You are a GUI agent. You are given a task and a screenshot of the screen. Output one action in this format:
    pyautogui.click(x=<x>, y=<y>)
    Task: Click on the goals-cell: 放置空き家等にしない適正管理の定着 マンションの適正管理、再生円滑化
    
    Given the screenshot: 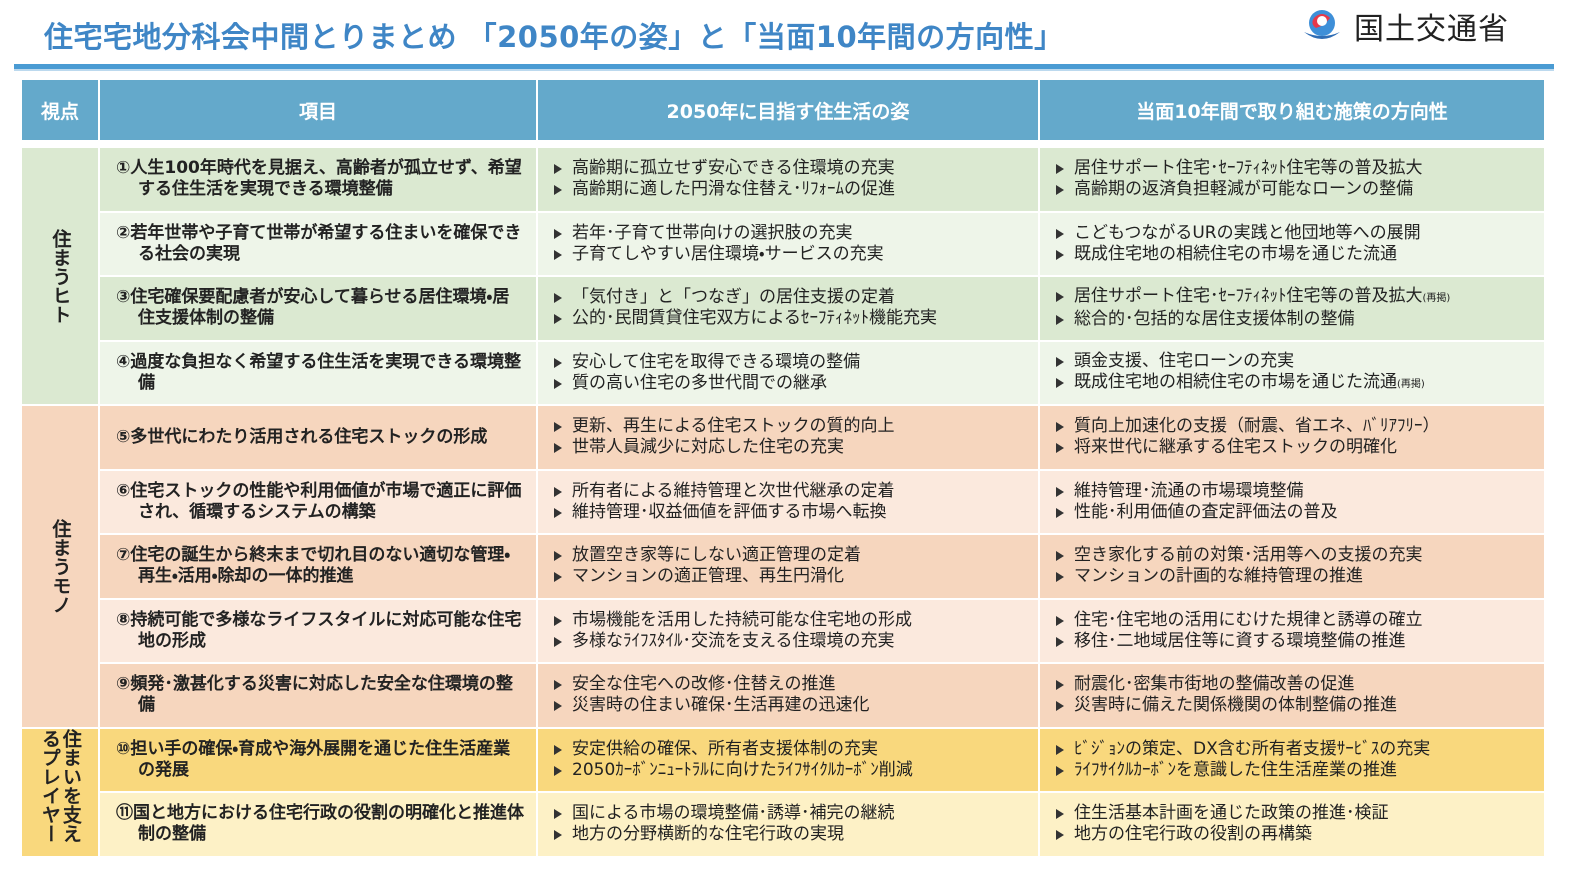 What is the action you would take?
    pyautogui.click(x=789, y=567)
    